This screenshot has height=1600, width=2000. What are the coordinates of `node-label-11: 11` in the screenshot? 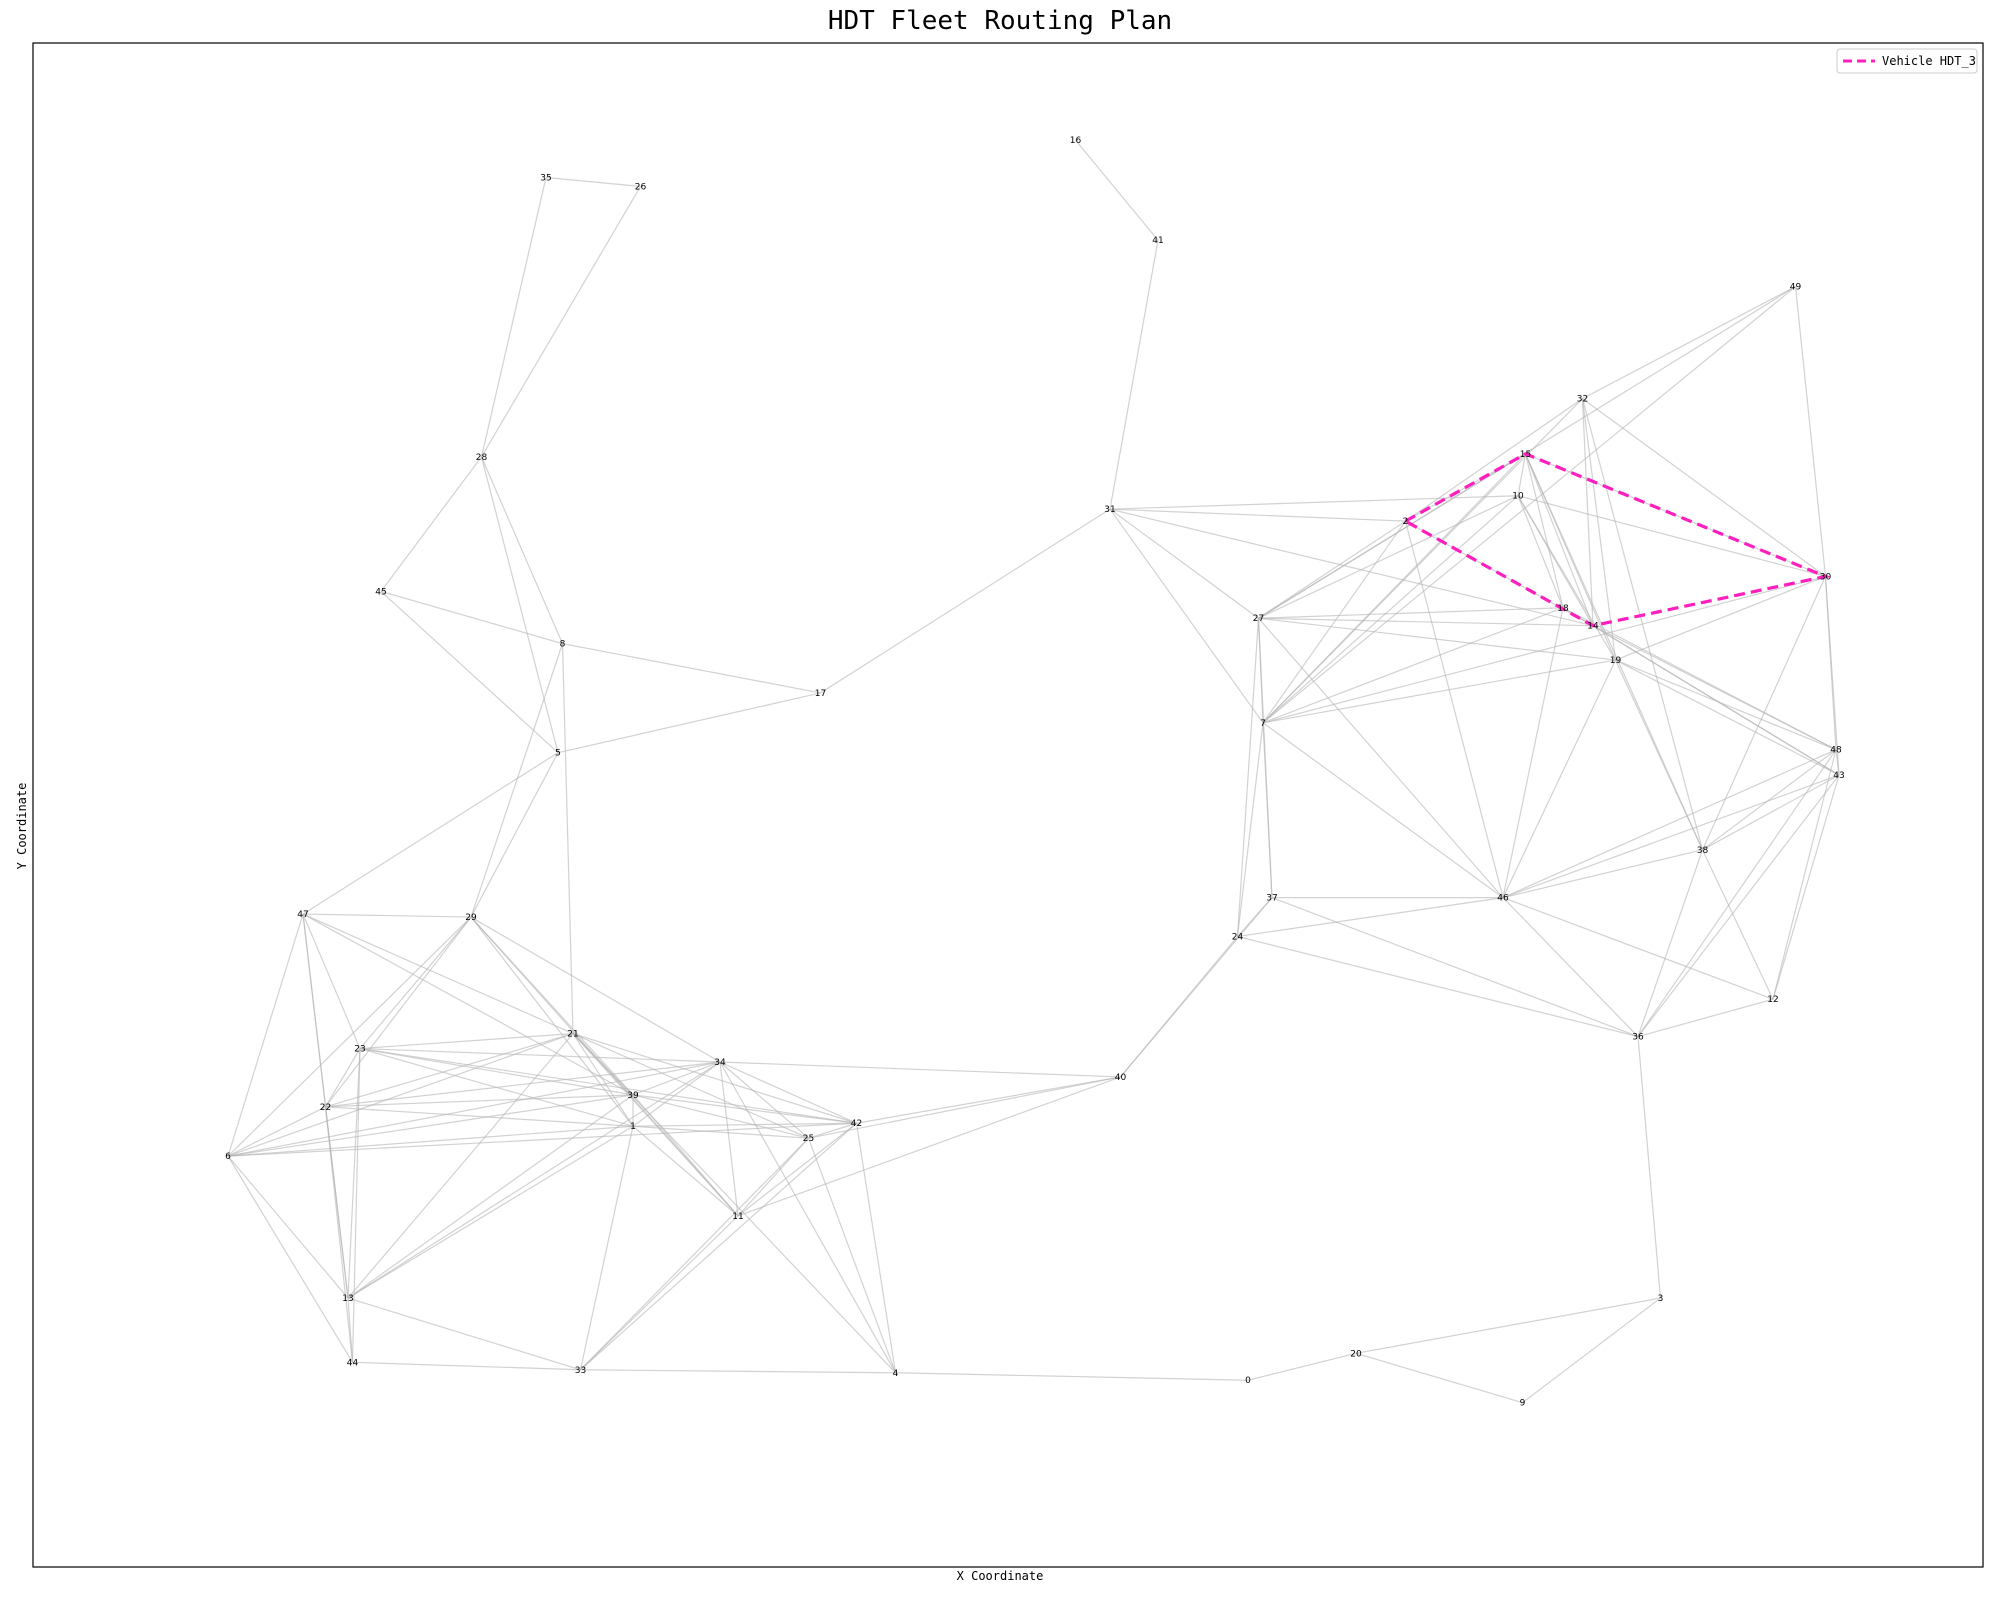 It's located at (737, 1217).